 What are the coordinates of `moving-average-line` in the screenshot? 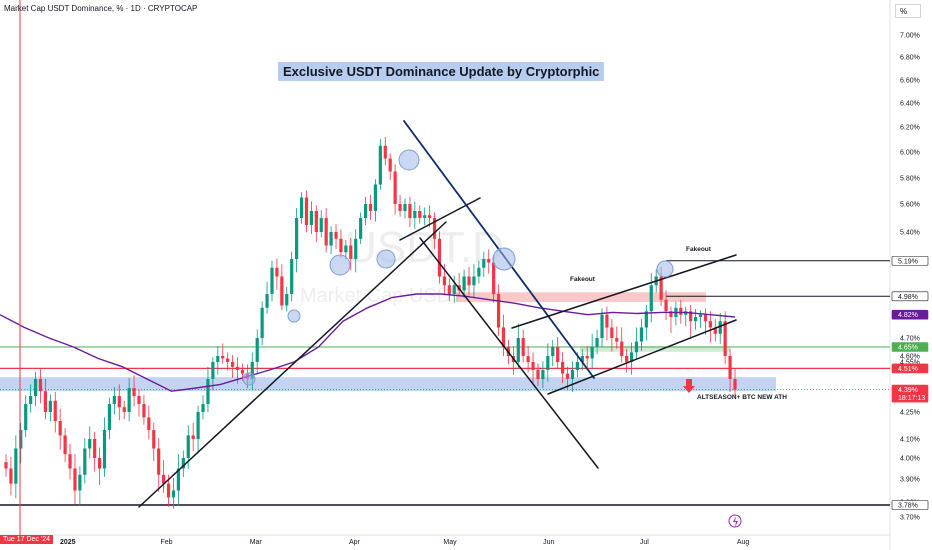 It's located at (368, 342).